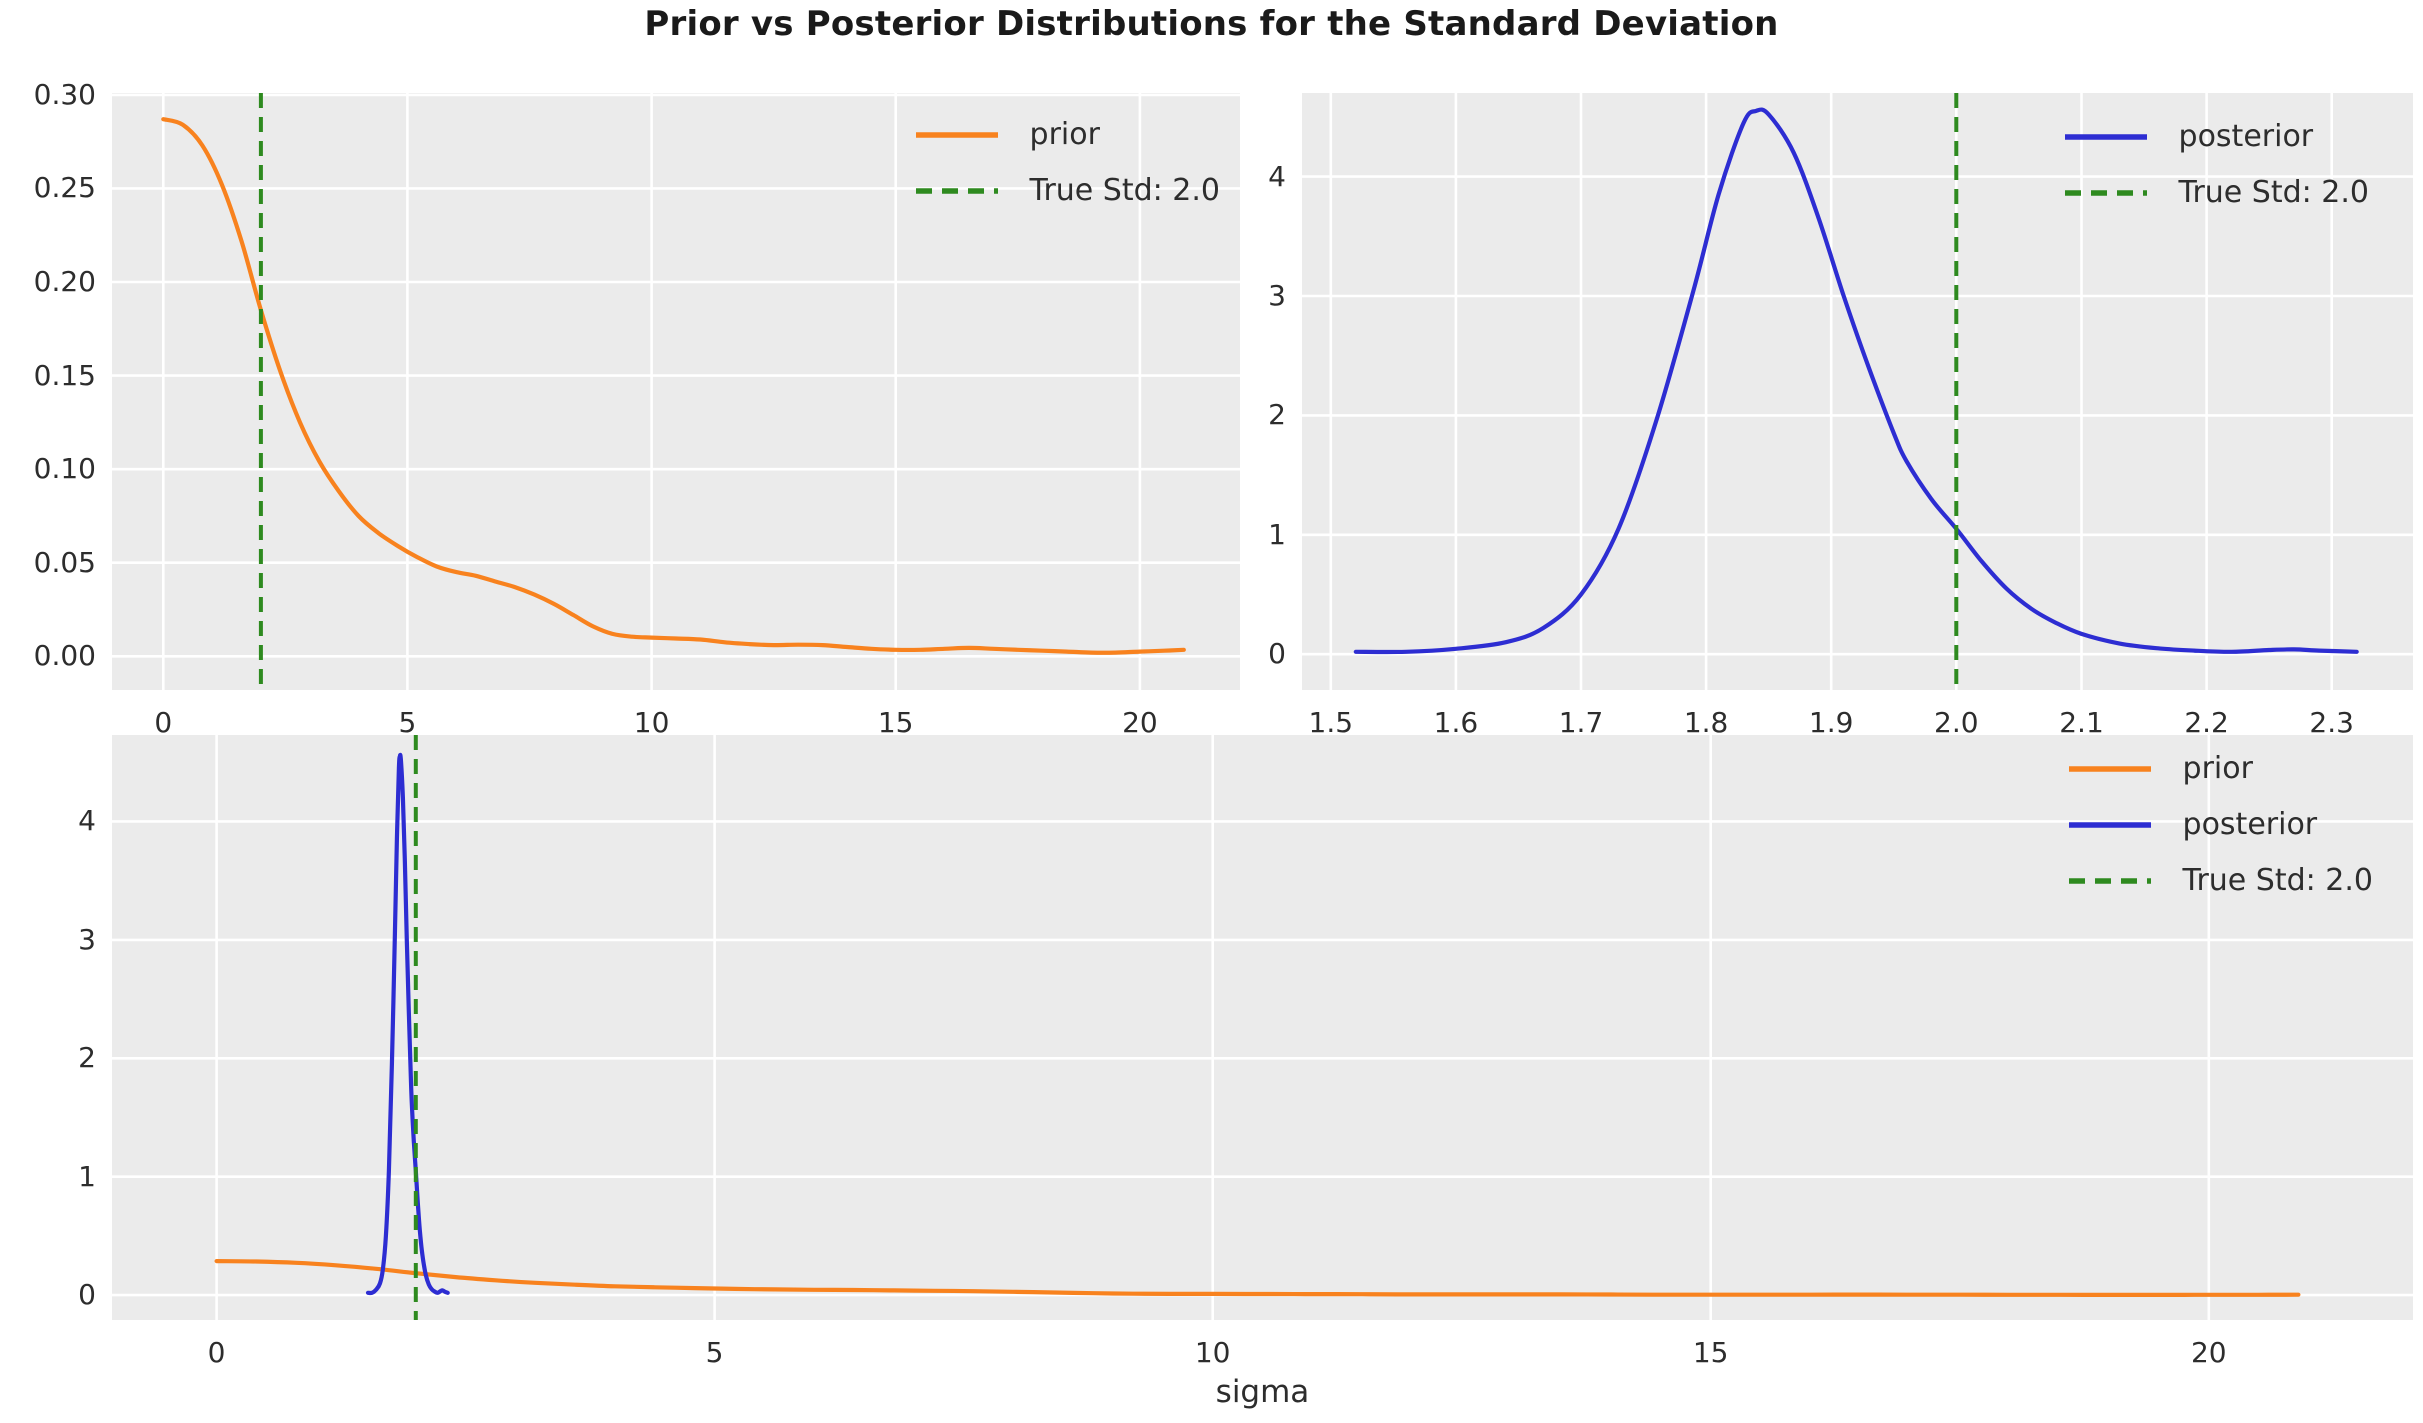  Describe the element at coordinates (1456, 722) in the screenshot. I see `x-tick-label: 1.6` at that location.